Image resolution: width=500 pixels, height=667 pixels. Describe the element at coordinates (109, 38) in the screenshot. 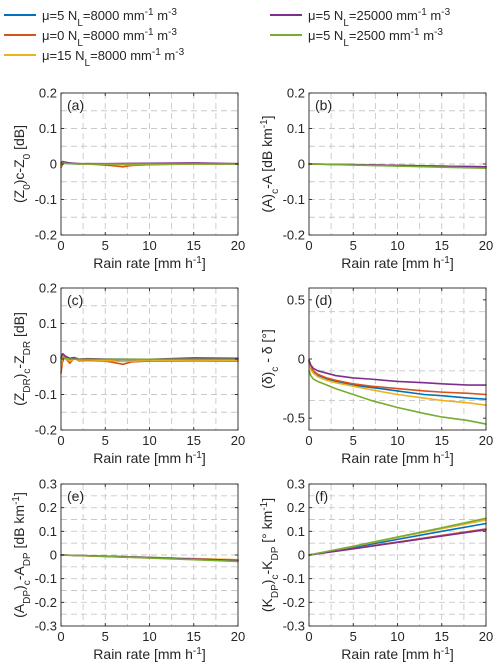

I see `legend-label: μ=0 NL=8000 mm-1 m-3` at that location.